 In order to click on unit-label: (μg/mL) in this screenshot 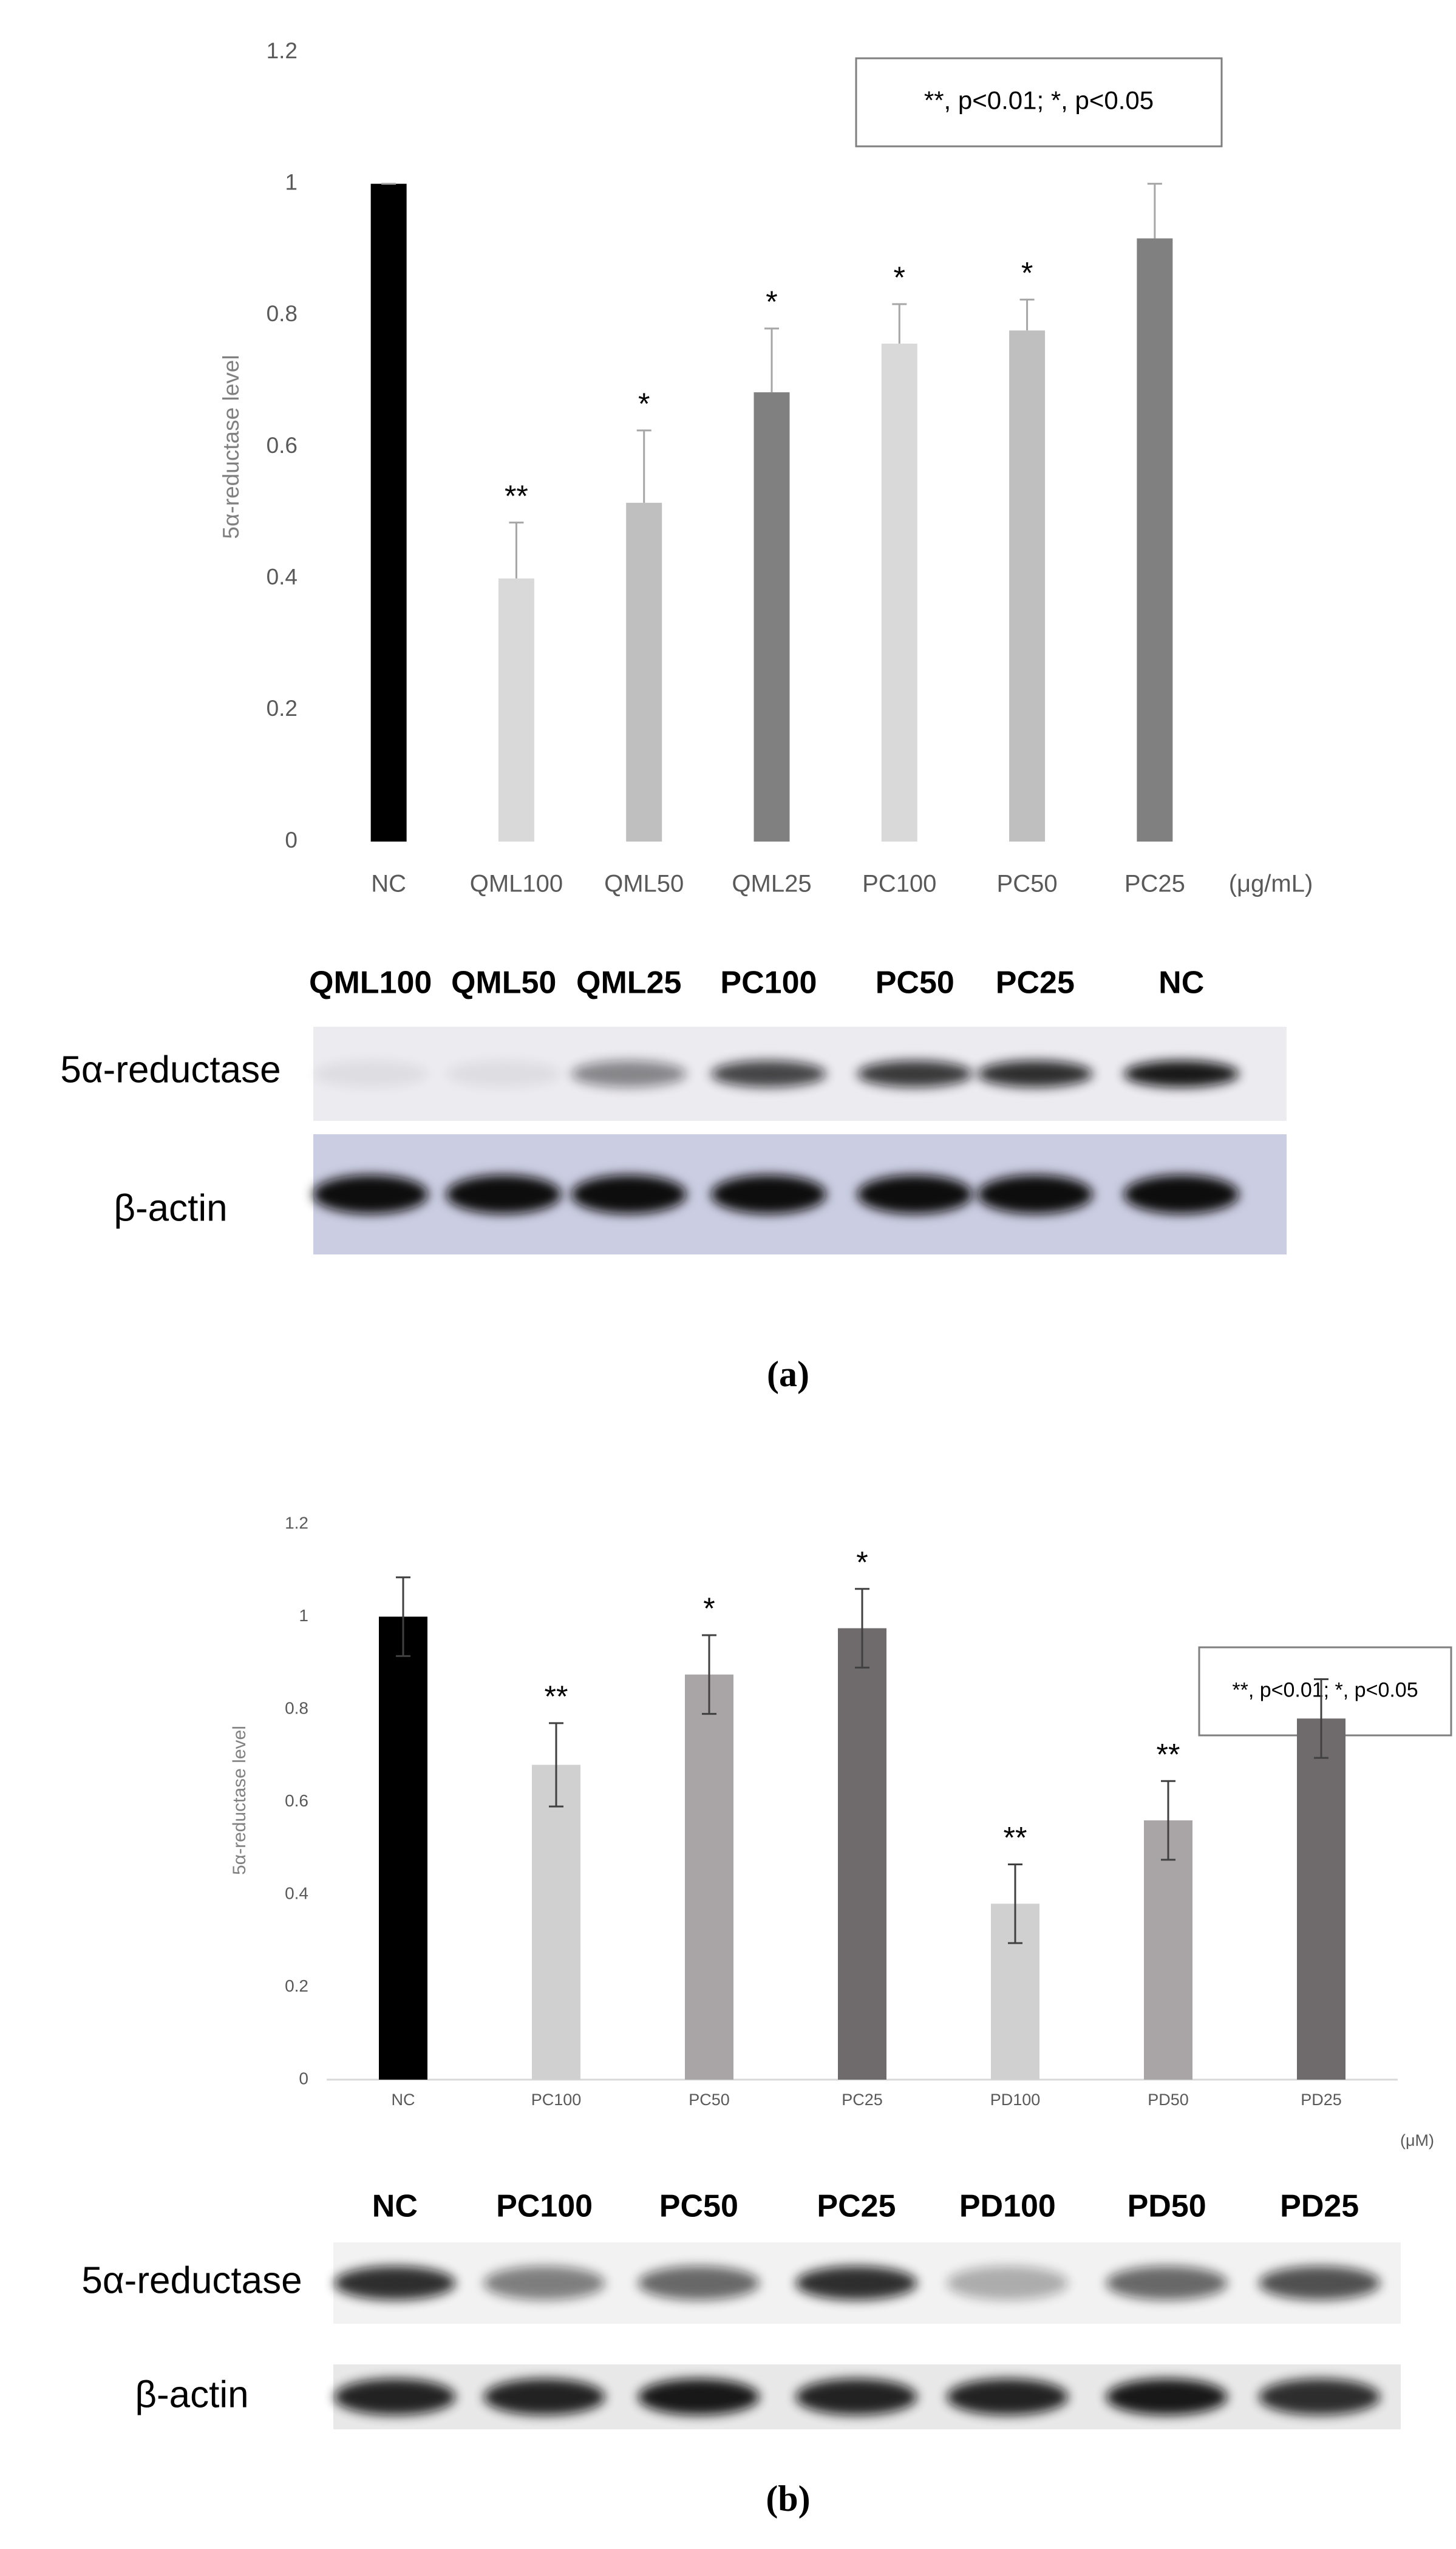, I will do `click(1271, 884)`.